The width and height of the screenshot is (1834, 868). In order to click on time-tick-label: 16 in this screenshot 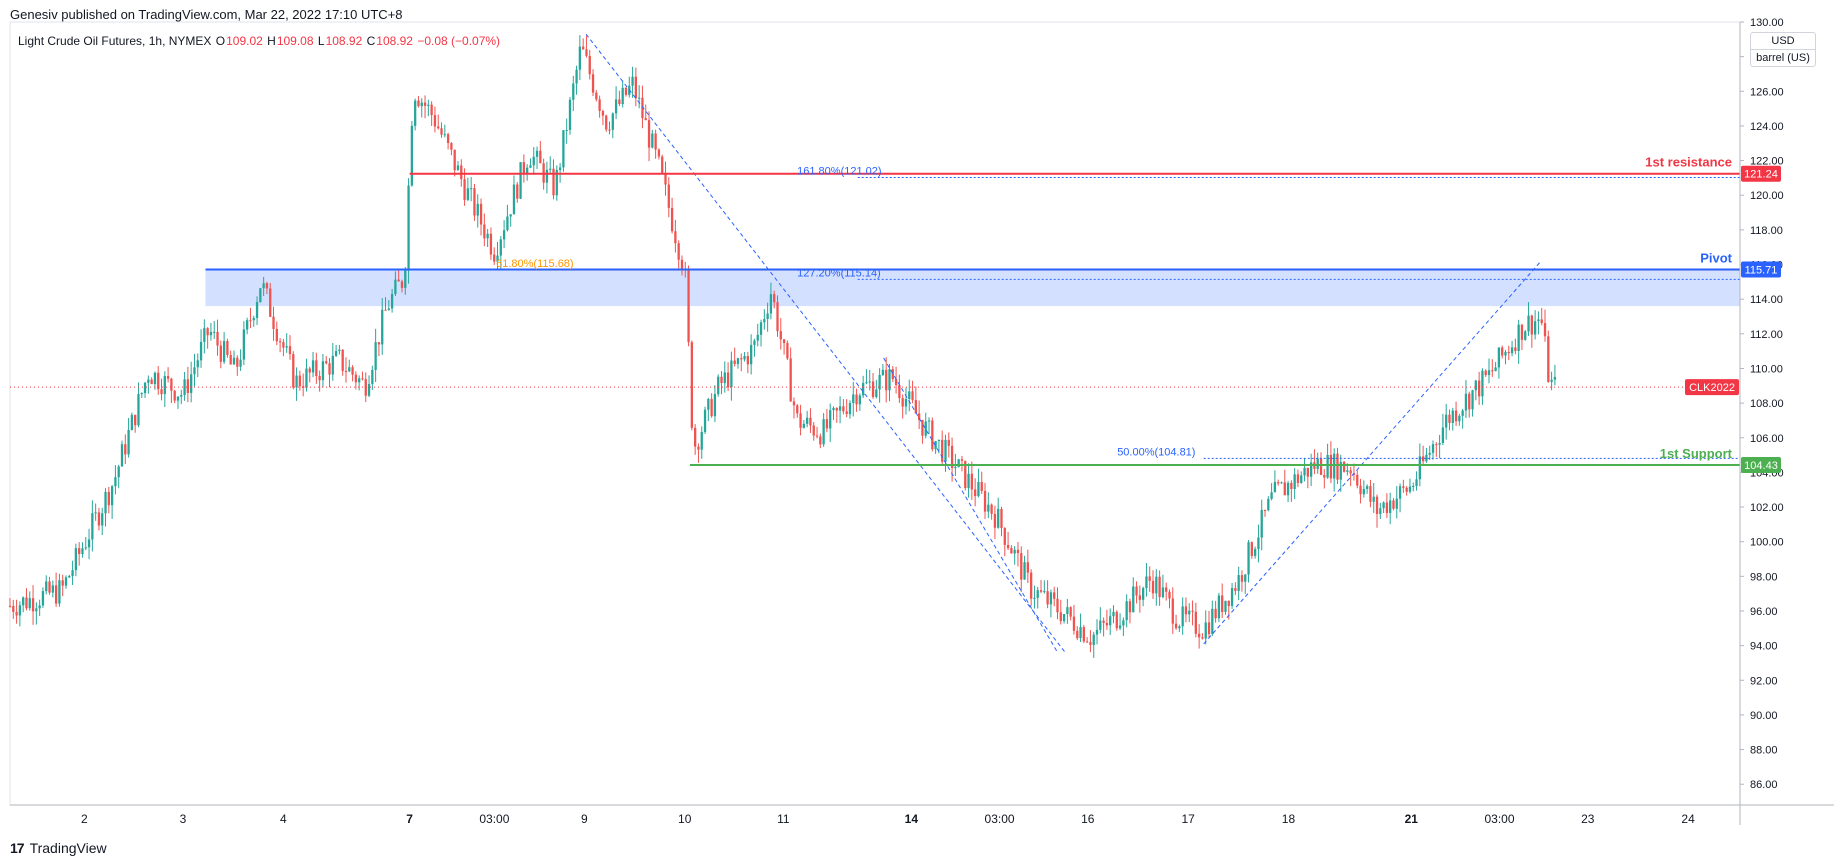, I will do `click(1088, 819)`.